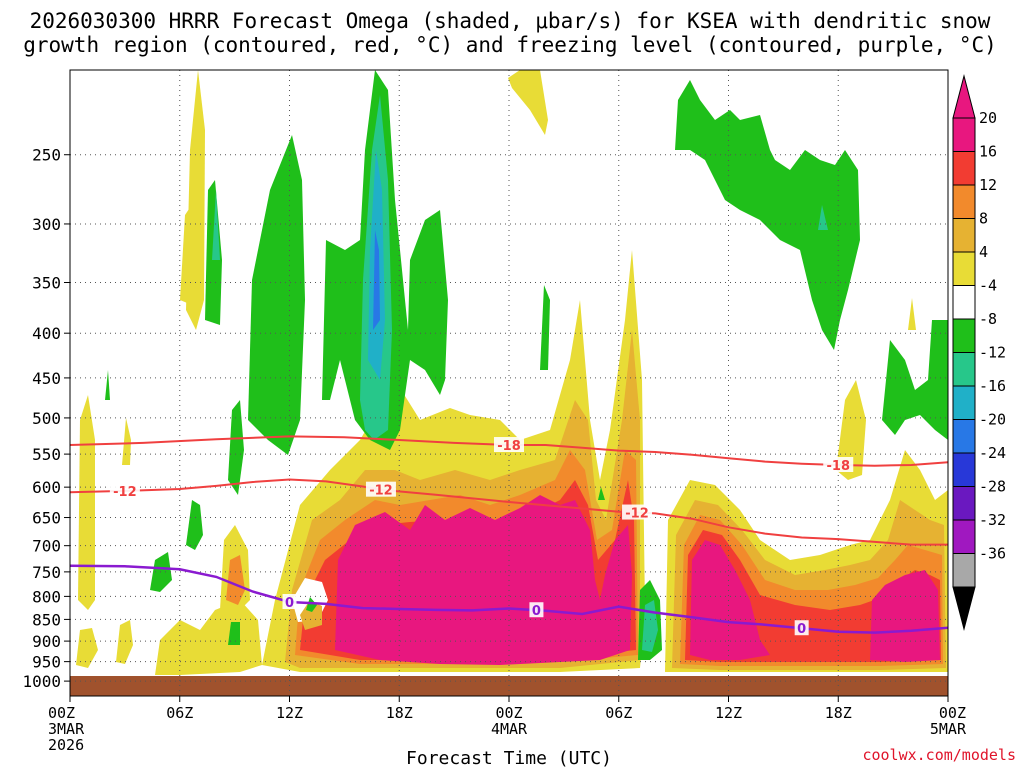  What do you see at coordinates (992, 453) in the screenshot?
I see `colorbar-label: -24` at bounding box center [992, 453].